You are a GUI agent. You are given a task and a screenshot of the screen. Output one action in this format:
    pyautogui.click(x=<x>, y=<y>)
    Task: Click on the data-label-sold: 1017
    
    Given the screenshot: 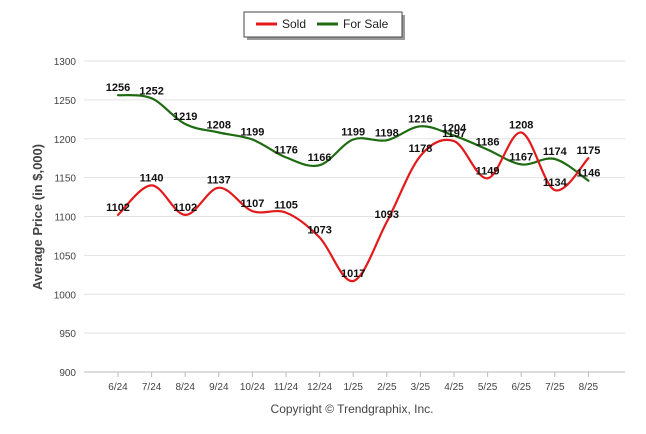 What is the action you would take?
    pyautogui.click(x=353, y=274)
    